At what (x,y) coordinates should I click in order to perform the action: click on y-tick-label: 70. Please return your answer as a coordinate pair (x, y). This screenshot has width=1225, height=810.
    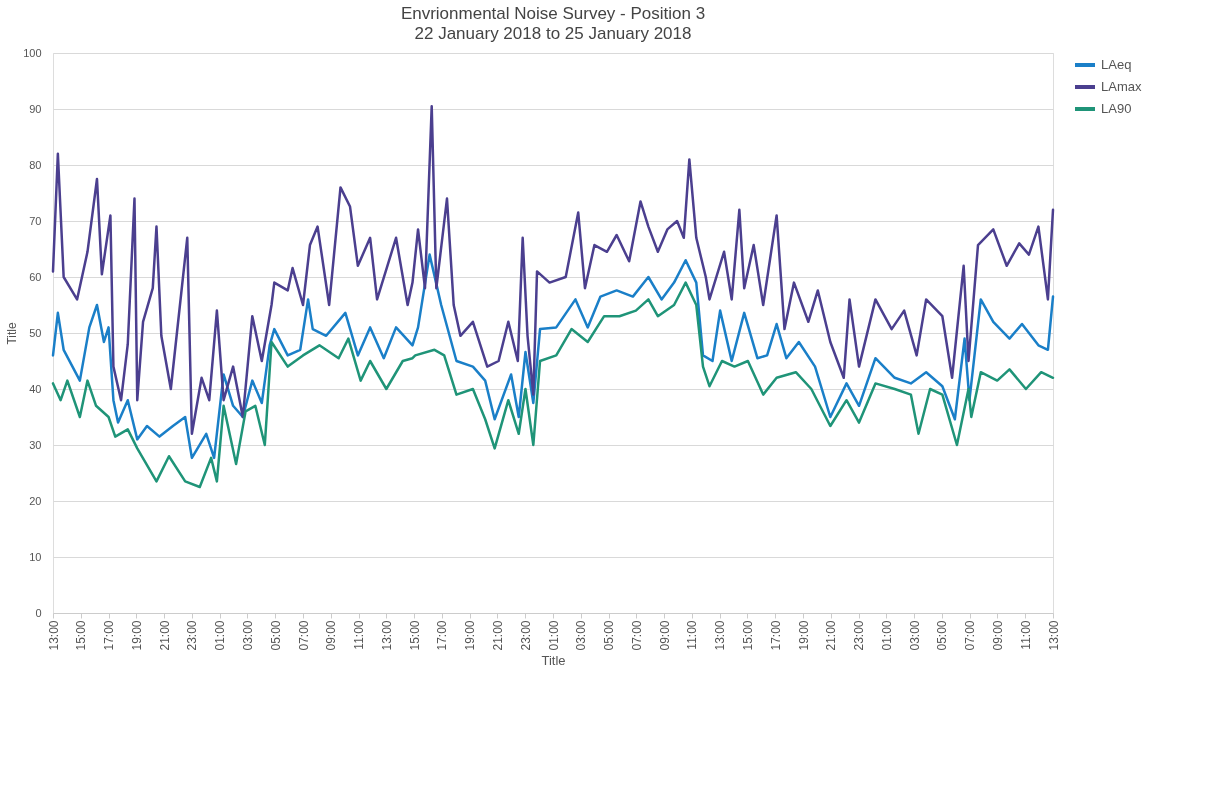
    Looking at the image, I should click on (35, 220).